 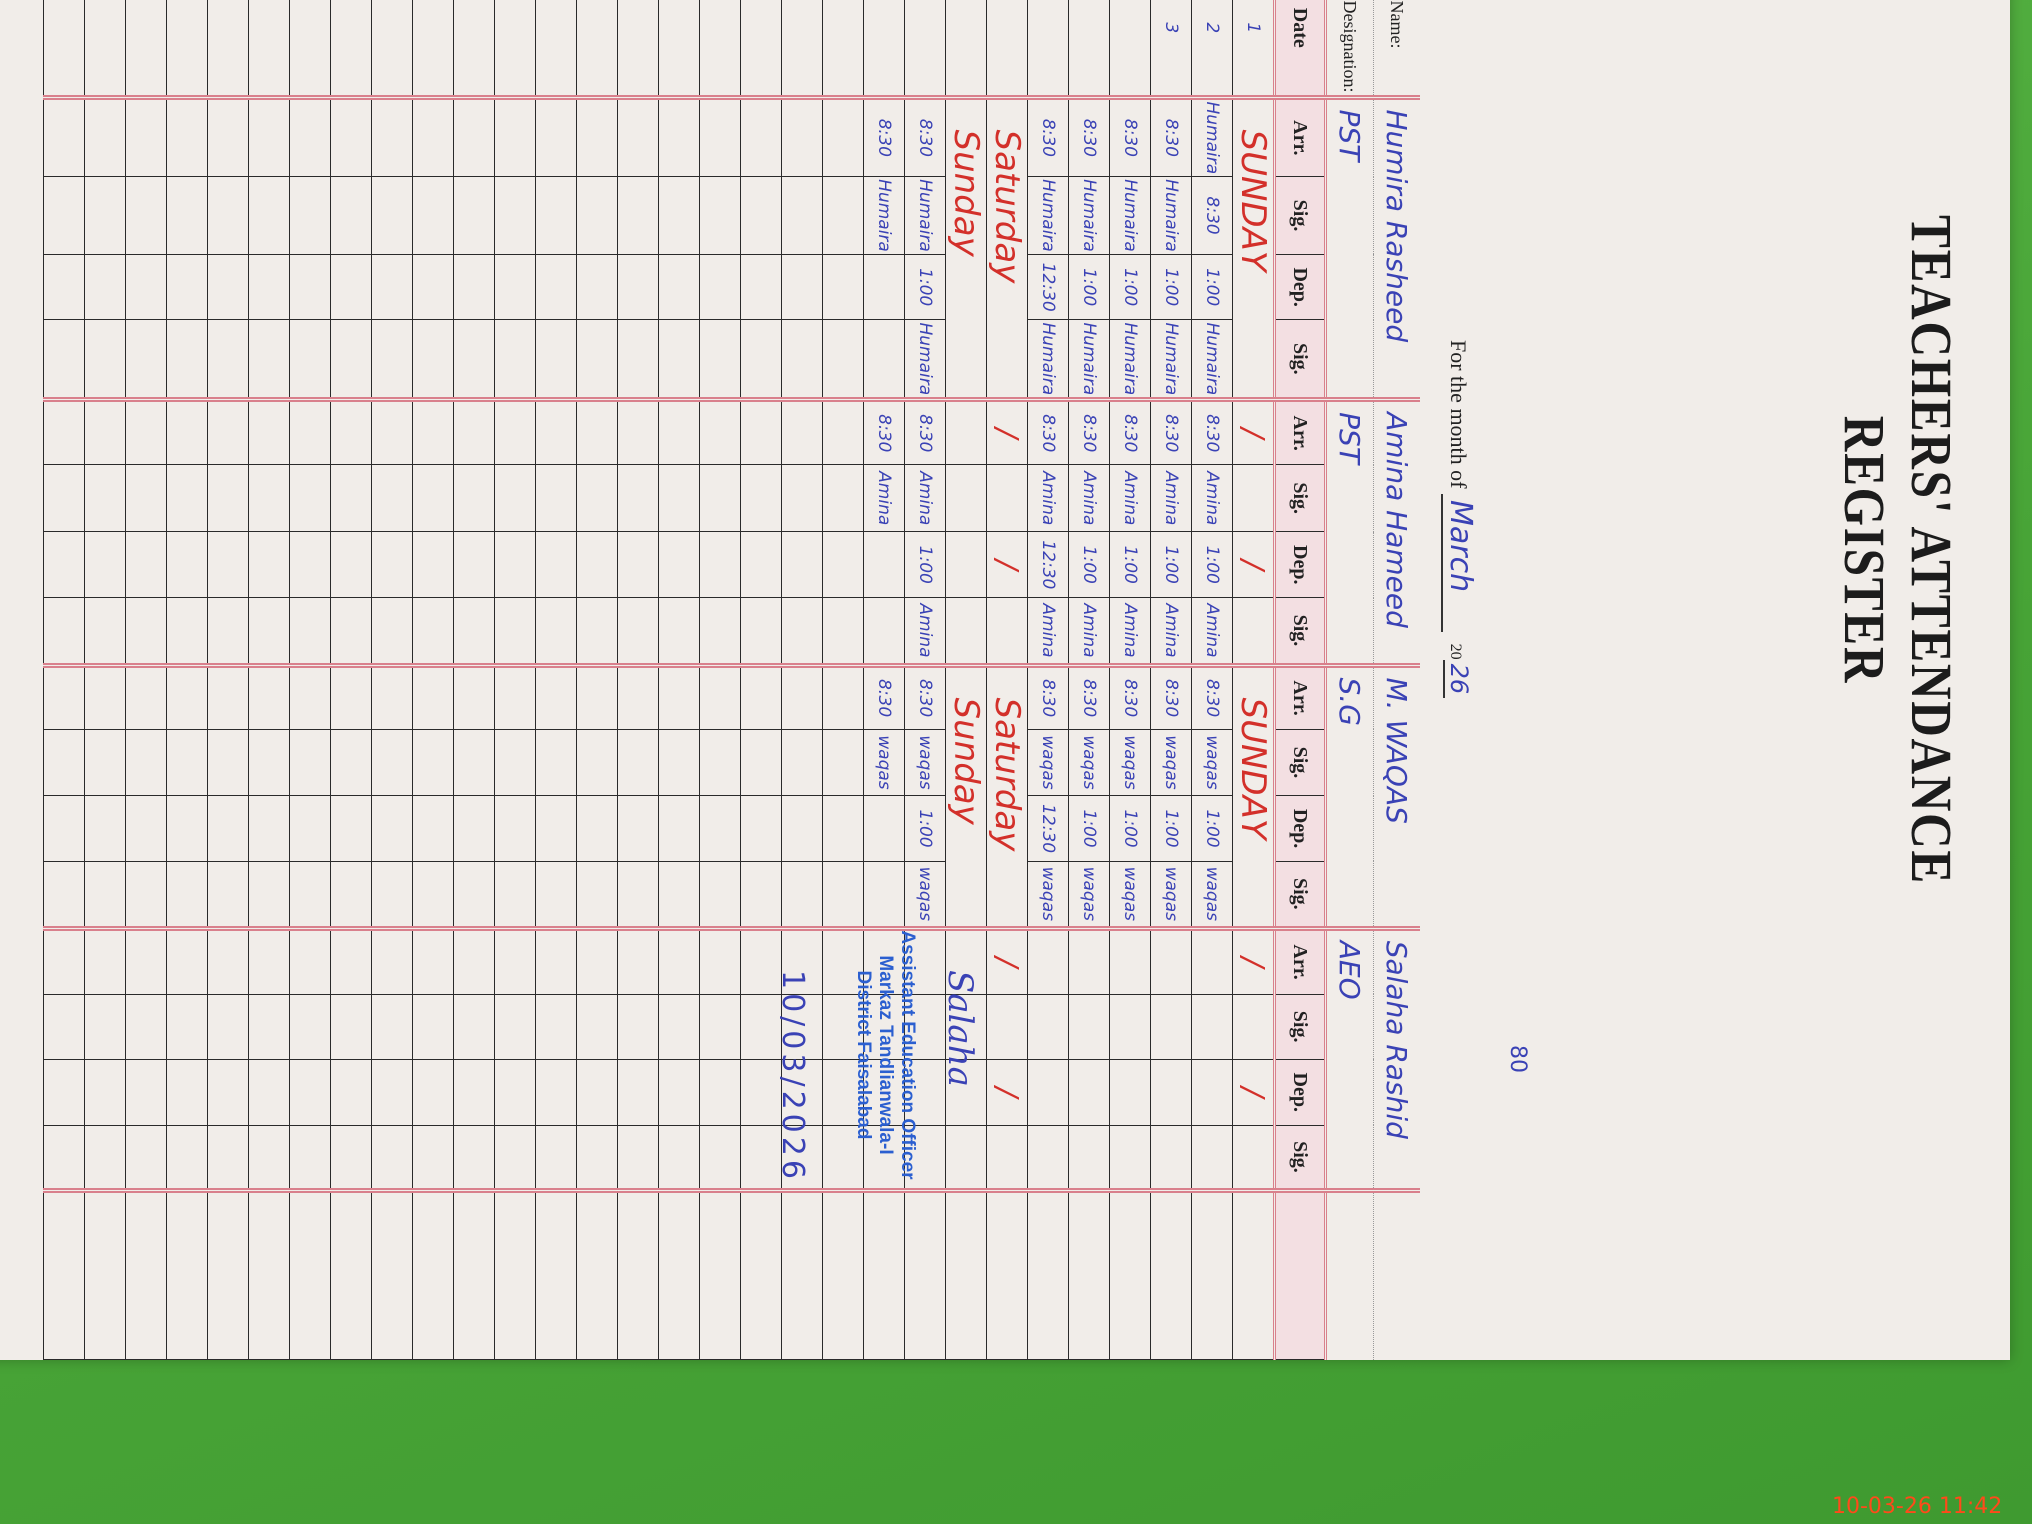 I want to click on day-off-note: SUNDAY, so click(x=1253, y=248).